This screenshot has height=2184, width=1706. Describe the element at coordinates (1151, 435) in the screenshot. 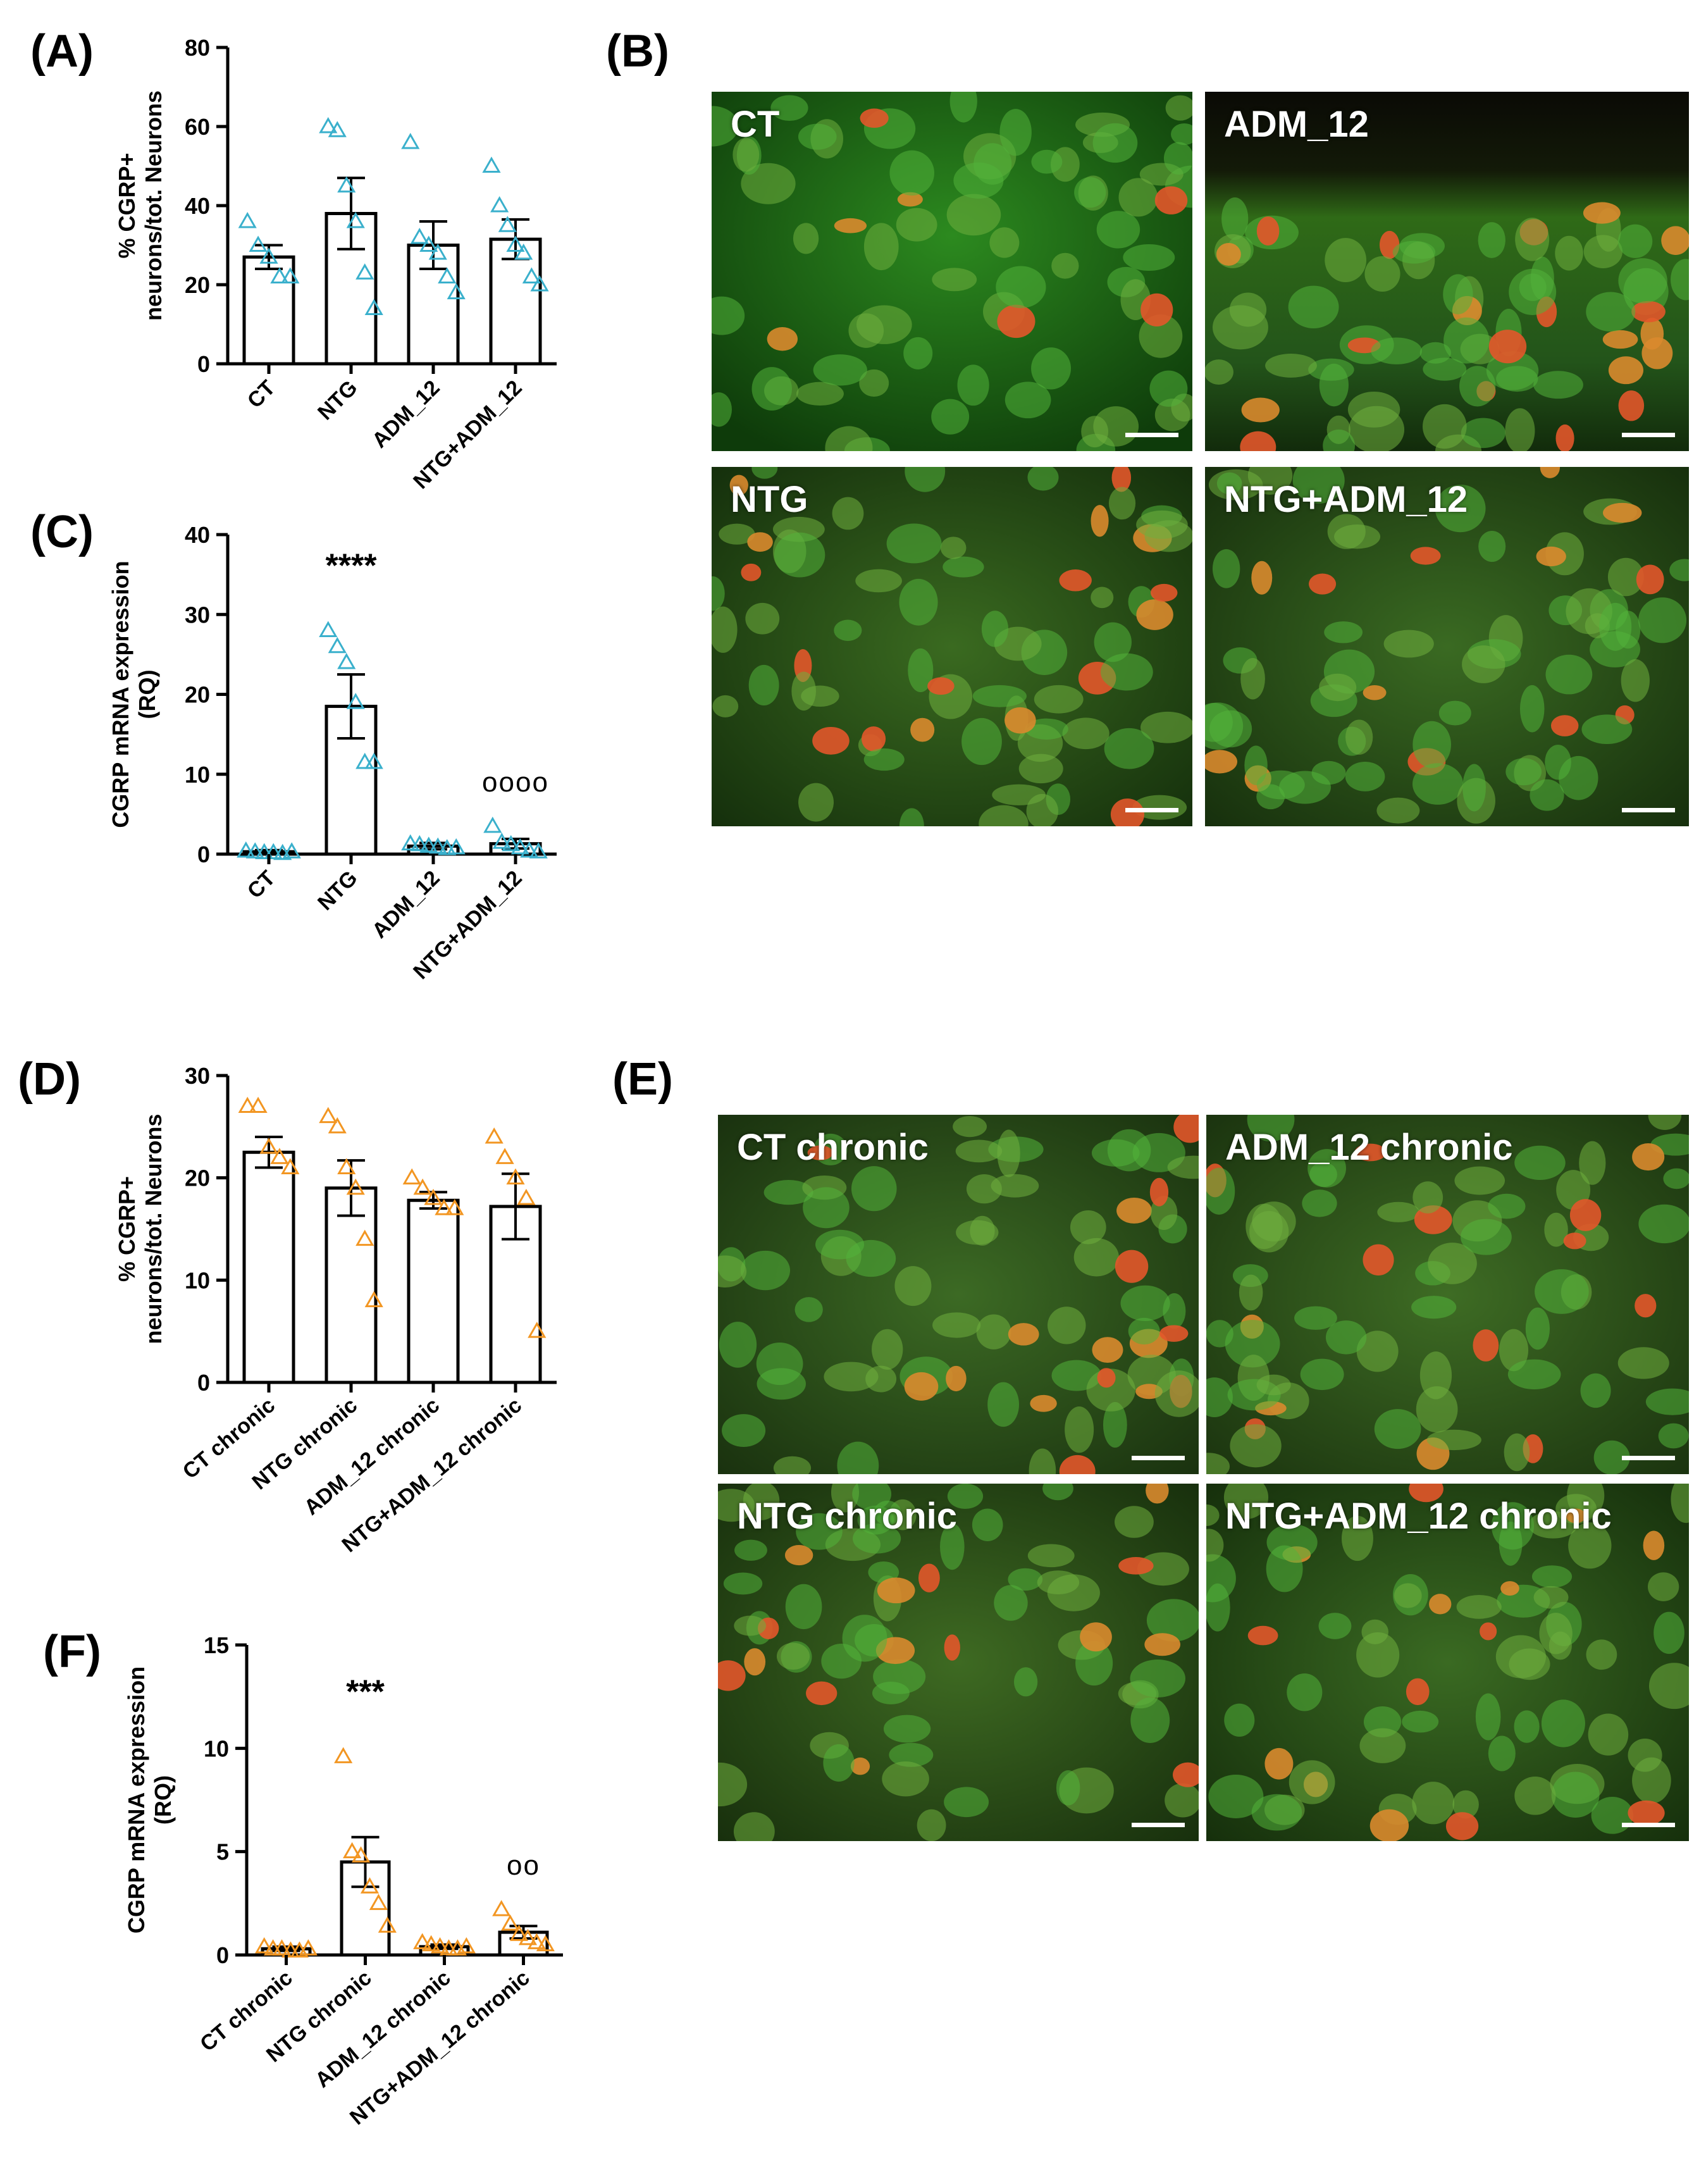

I see `scale-bar` at that location.